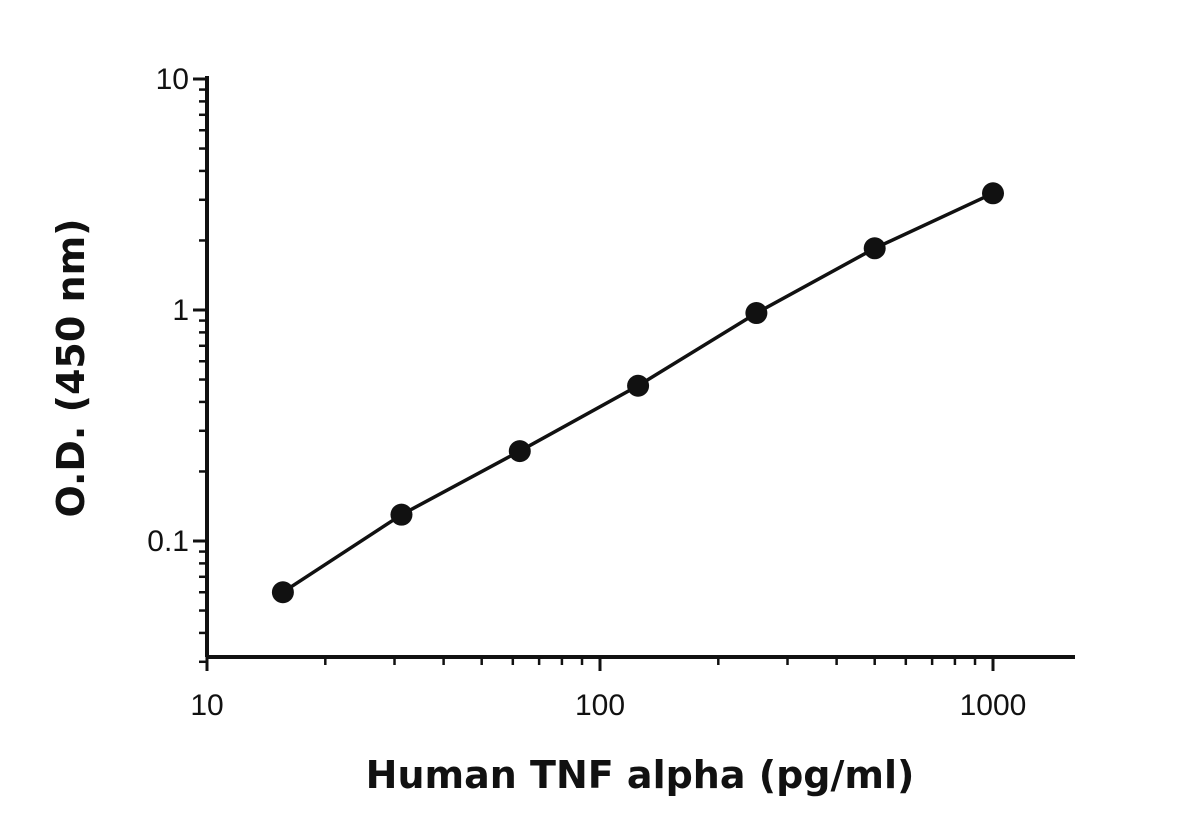  What do you see at coordinates (640, 775) in the screenshot?
I see `x-axis-title: Human TNF alpha (pg/ml)` at bounding box center [640, 775].